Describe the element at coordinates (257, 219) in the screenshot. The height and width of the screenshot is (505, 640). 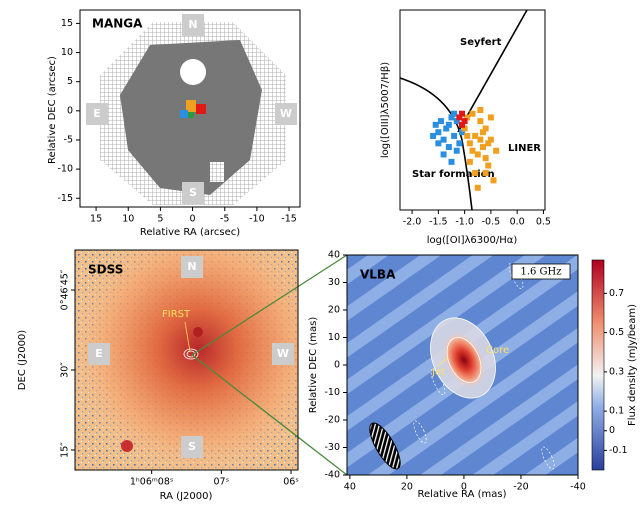
I see `x-tick-label: -10` at that location.